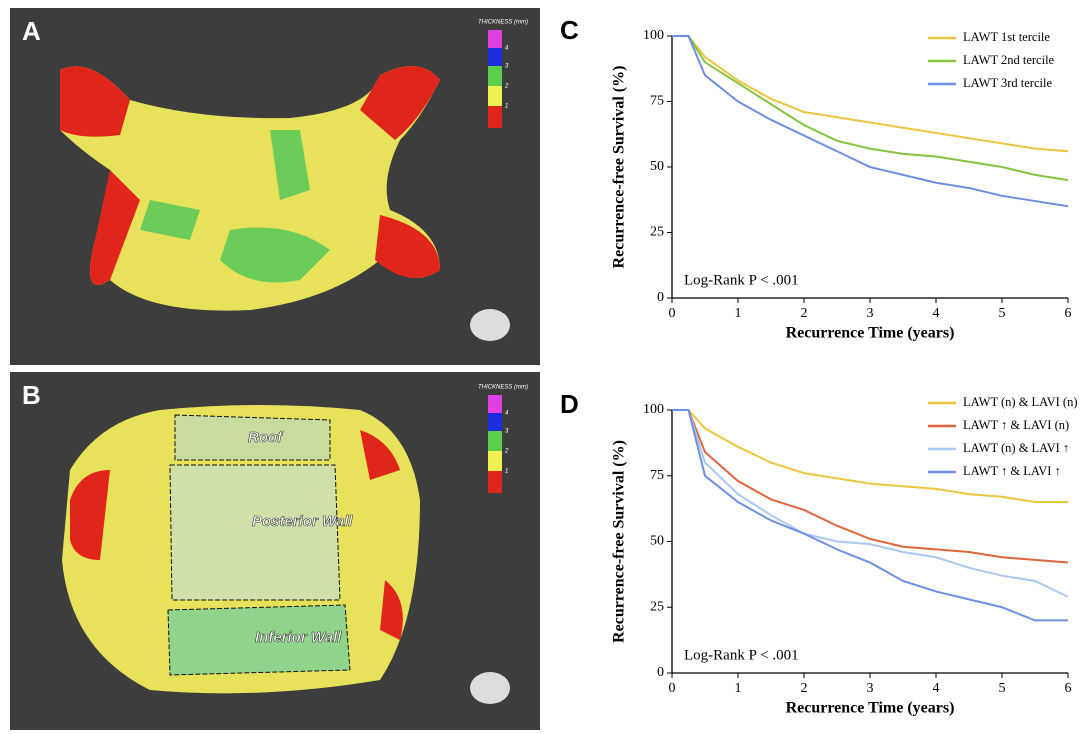  What do you see at coordinates (266, 437) in the screenshot?
I see `region-label: Roof` at bounding box center [266, 437].